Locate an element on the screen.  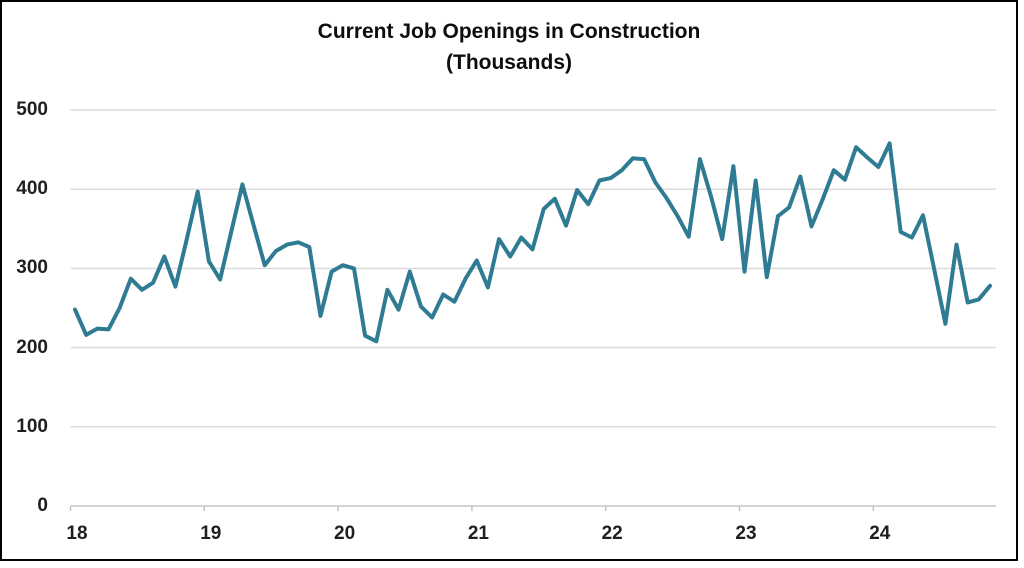
y-axis-tick-label: 500 is located at coordinates (32, 109).